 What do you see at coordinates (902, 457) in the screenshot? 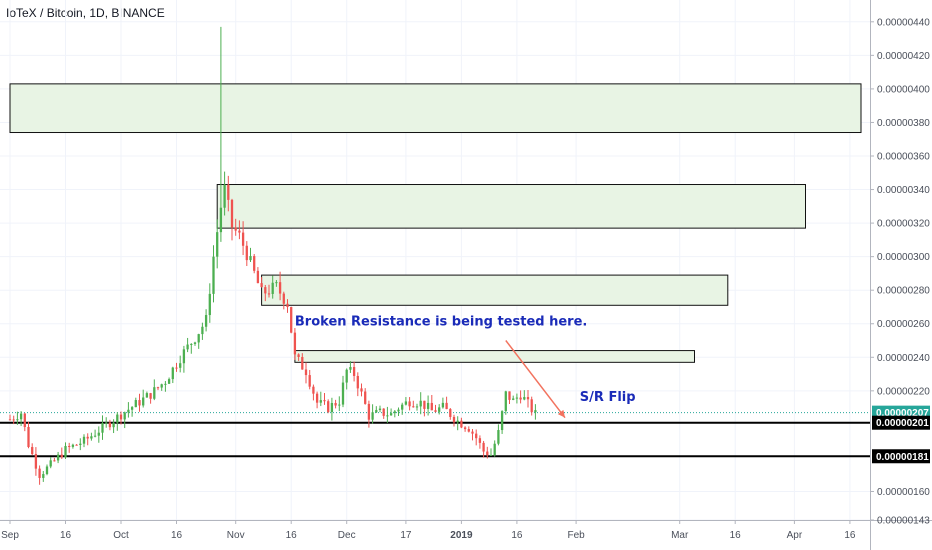
I see `price-tag-181: 0.00000181` at bounding box center [902, 457].